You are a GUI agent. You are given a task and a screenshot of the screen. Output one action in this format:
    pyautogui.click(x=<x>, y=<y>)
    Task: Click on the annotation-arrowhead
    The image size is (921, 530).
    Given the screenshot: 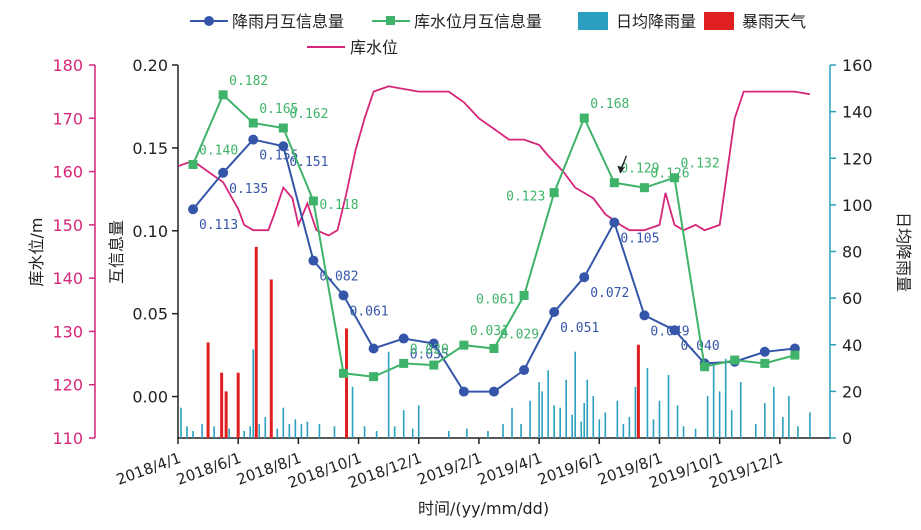 What is the action you would take?
    pyautogui.click(x=621, y=169)
    